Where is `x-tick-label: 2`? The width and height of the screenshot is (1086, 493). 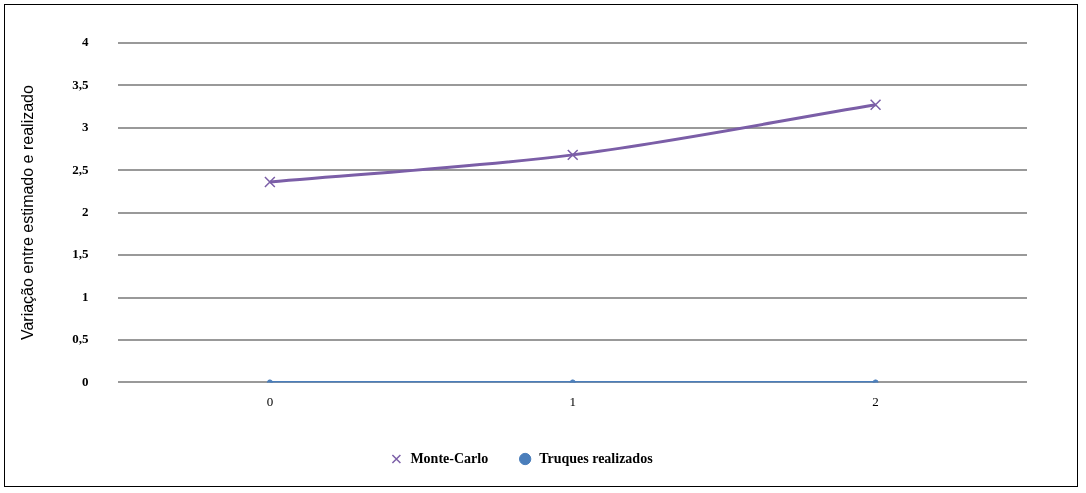
x-tick-label: 2 is located at coordinates (875, 401).